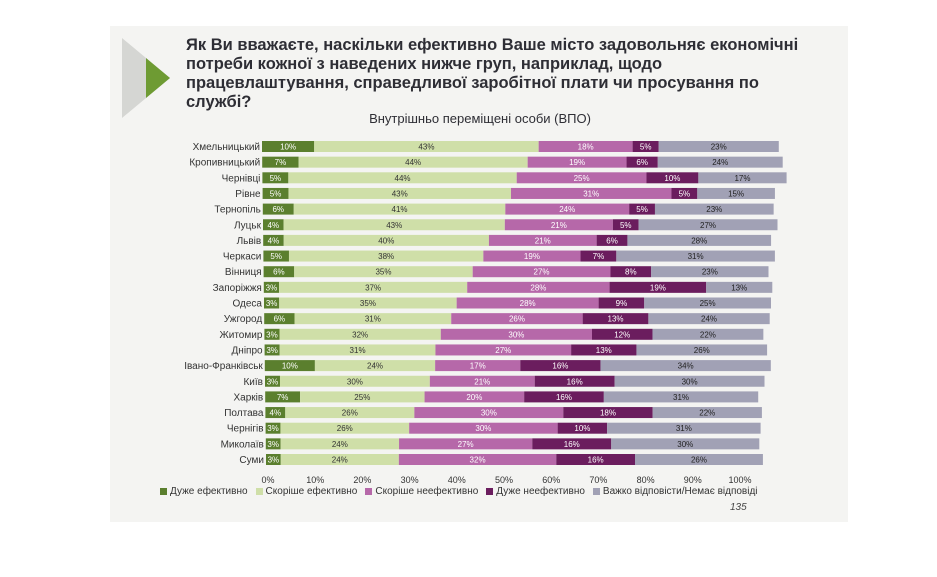 This screenshot has width=937, height=577. What do you see at coordinates (274, 225) in the screenshot?
I see `bar-value-label: 4%` at bounding box center [274, 225].